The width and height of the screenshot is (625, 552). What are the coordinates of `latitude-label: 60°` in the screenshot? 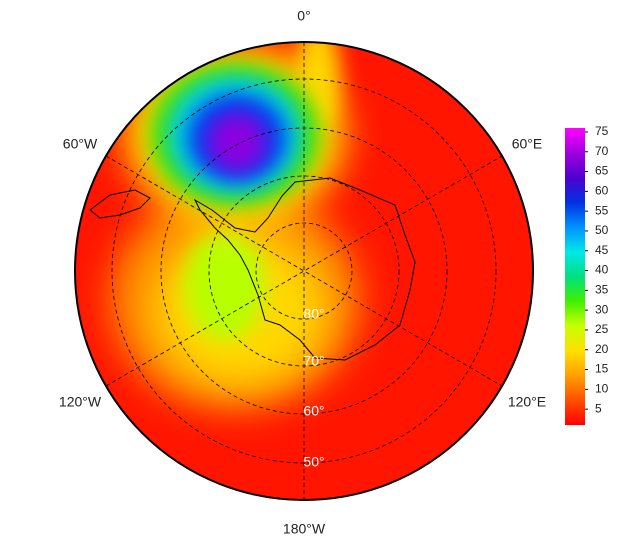 It's located at (313, 411).